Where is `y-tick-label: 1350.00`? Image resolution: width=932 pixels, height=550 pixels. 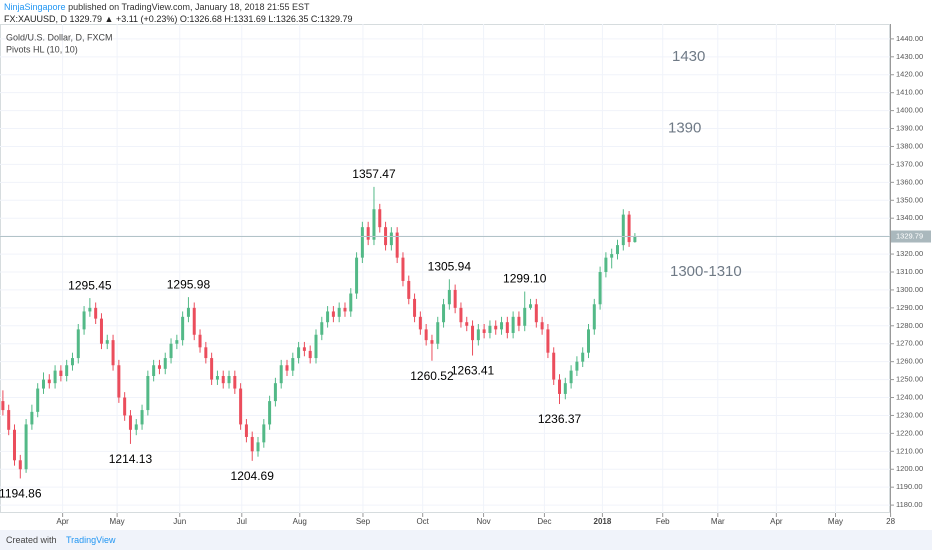
y-tick-label: 1350.00 is located at coordinates (909, 199).